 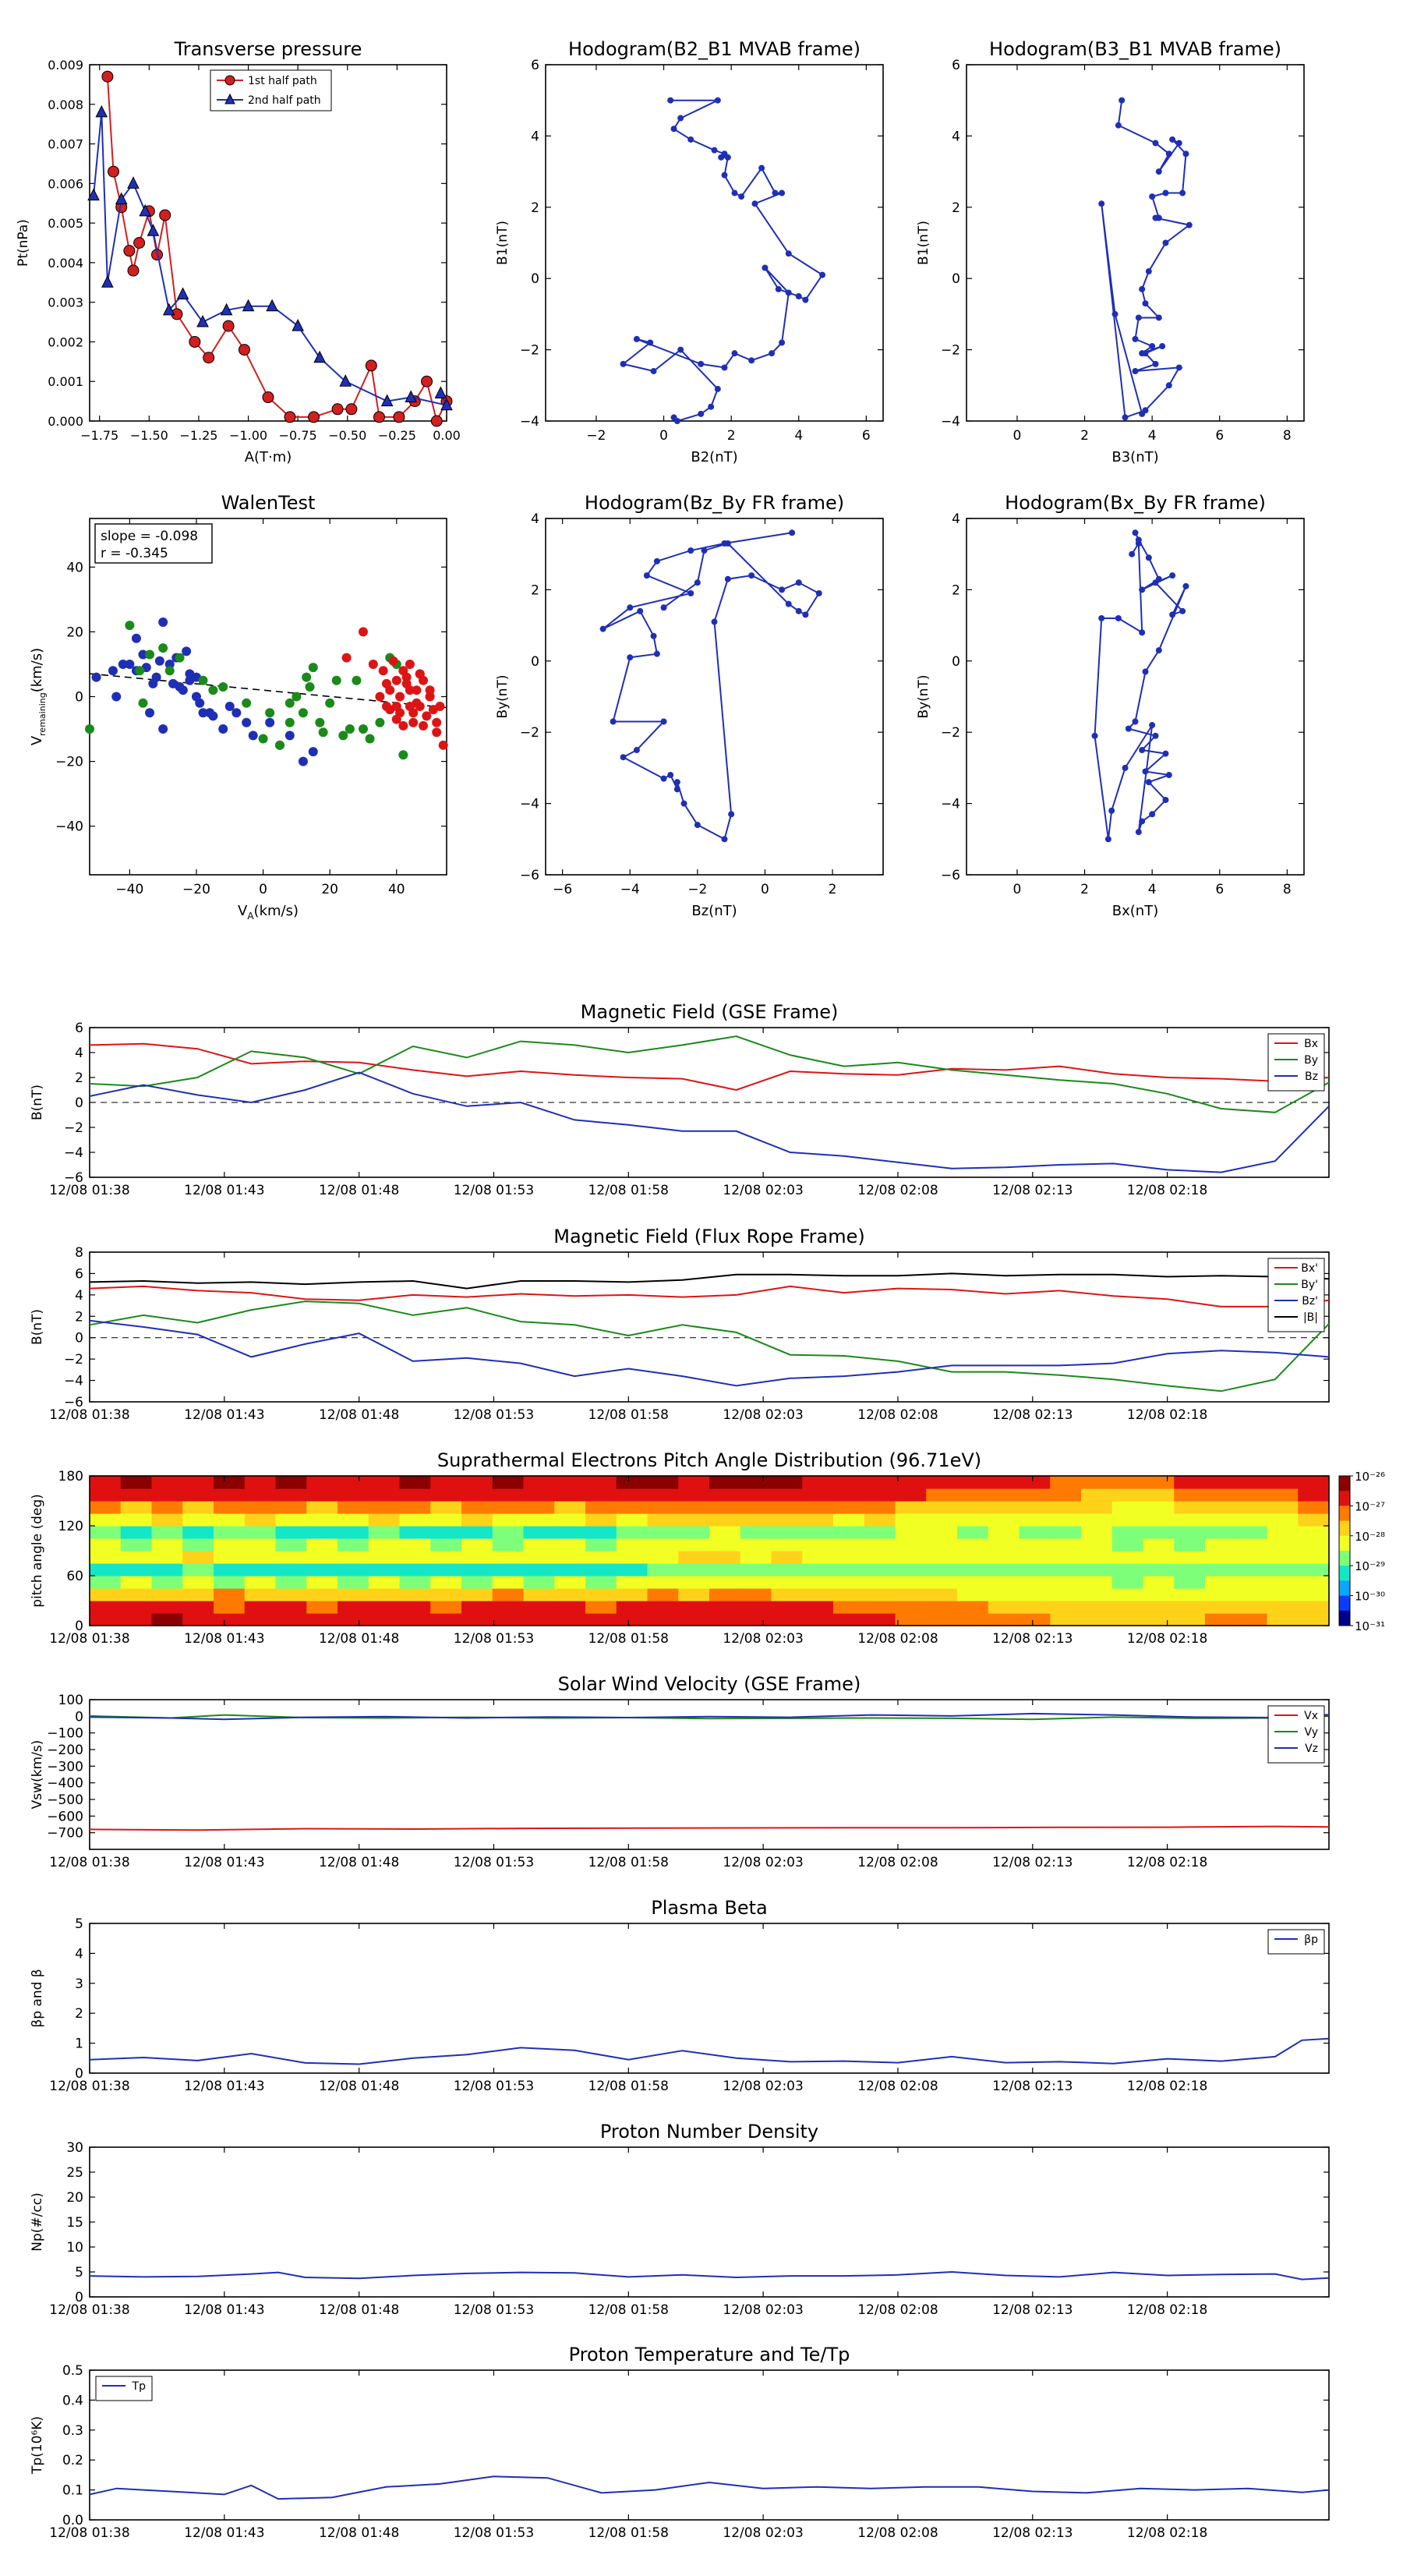 I want to click on x-tick-label: −0.75, so click(x=298, y=435).